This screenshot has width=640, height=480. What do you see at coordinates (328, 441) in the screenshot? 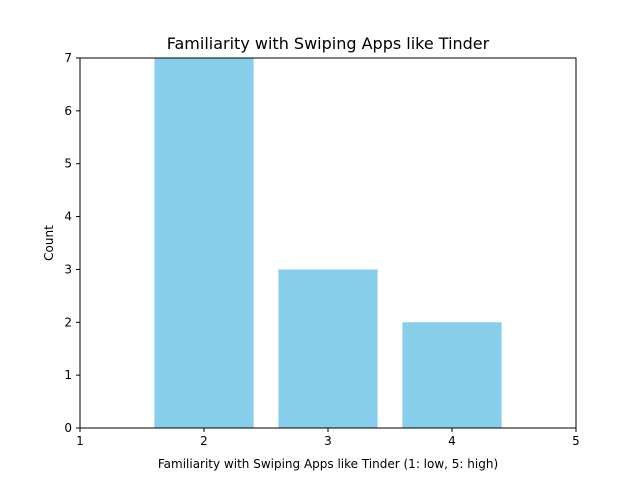
I see `x-tick-label: 3` at bounding box center [328, 441].